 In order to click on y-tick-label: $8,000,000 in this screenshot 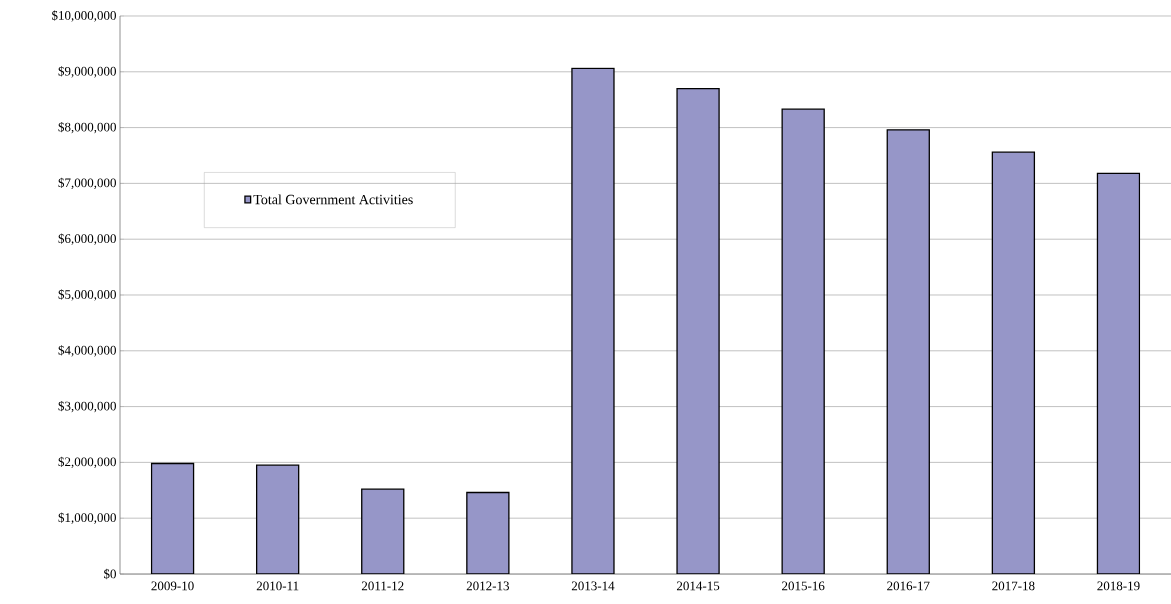, I will do `click(87, 127)`.